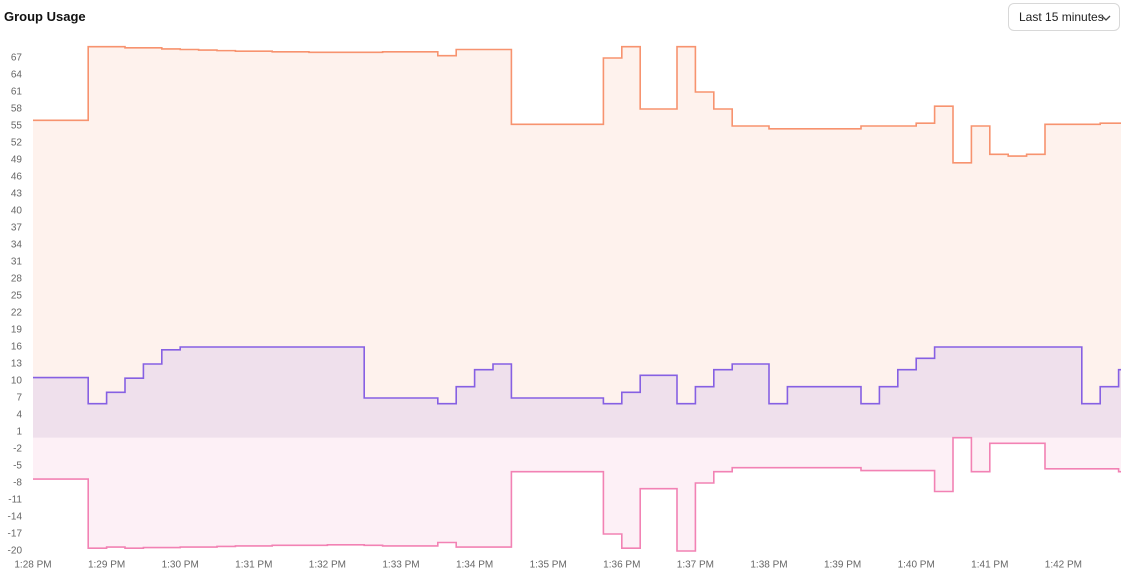 Image resolution: width=1123 pixels, height=570 pixels. Describe the element at coordinates (15, 534) in the screenshot. I see `y-tick-label: -17` at that location.